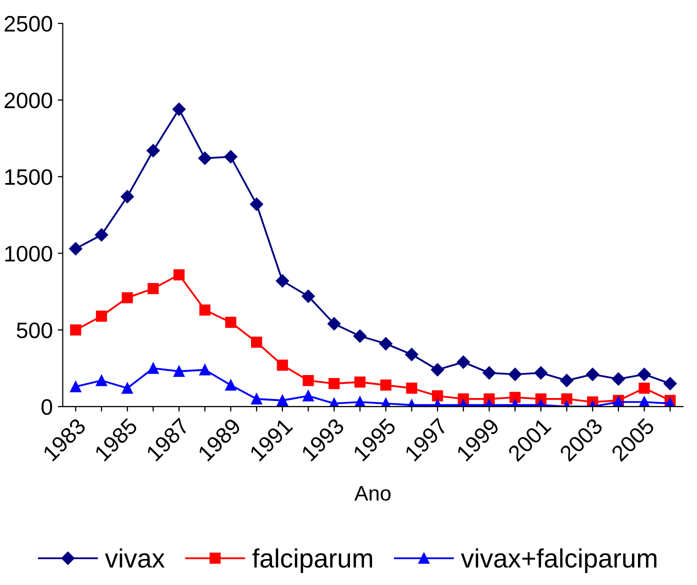  What do you see at coordinates (34, 330) in the screenshot?
I see `y-tick-label: 500` at bounding box center [34, 330].